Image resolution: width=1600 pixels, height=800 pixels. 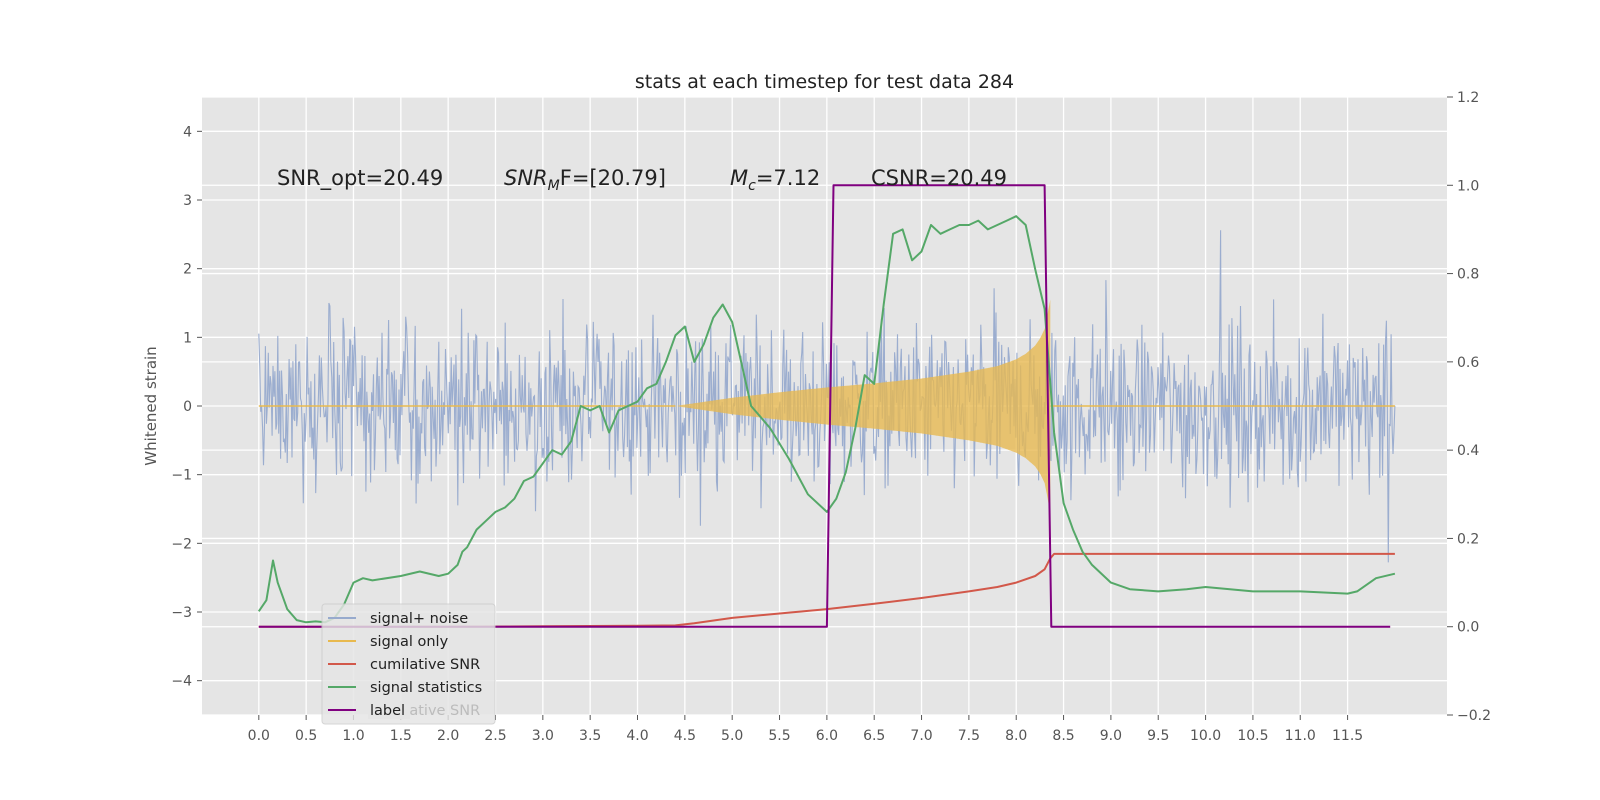 I want to click on y-tick-label: −3, so click(x=181, y=613).